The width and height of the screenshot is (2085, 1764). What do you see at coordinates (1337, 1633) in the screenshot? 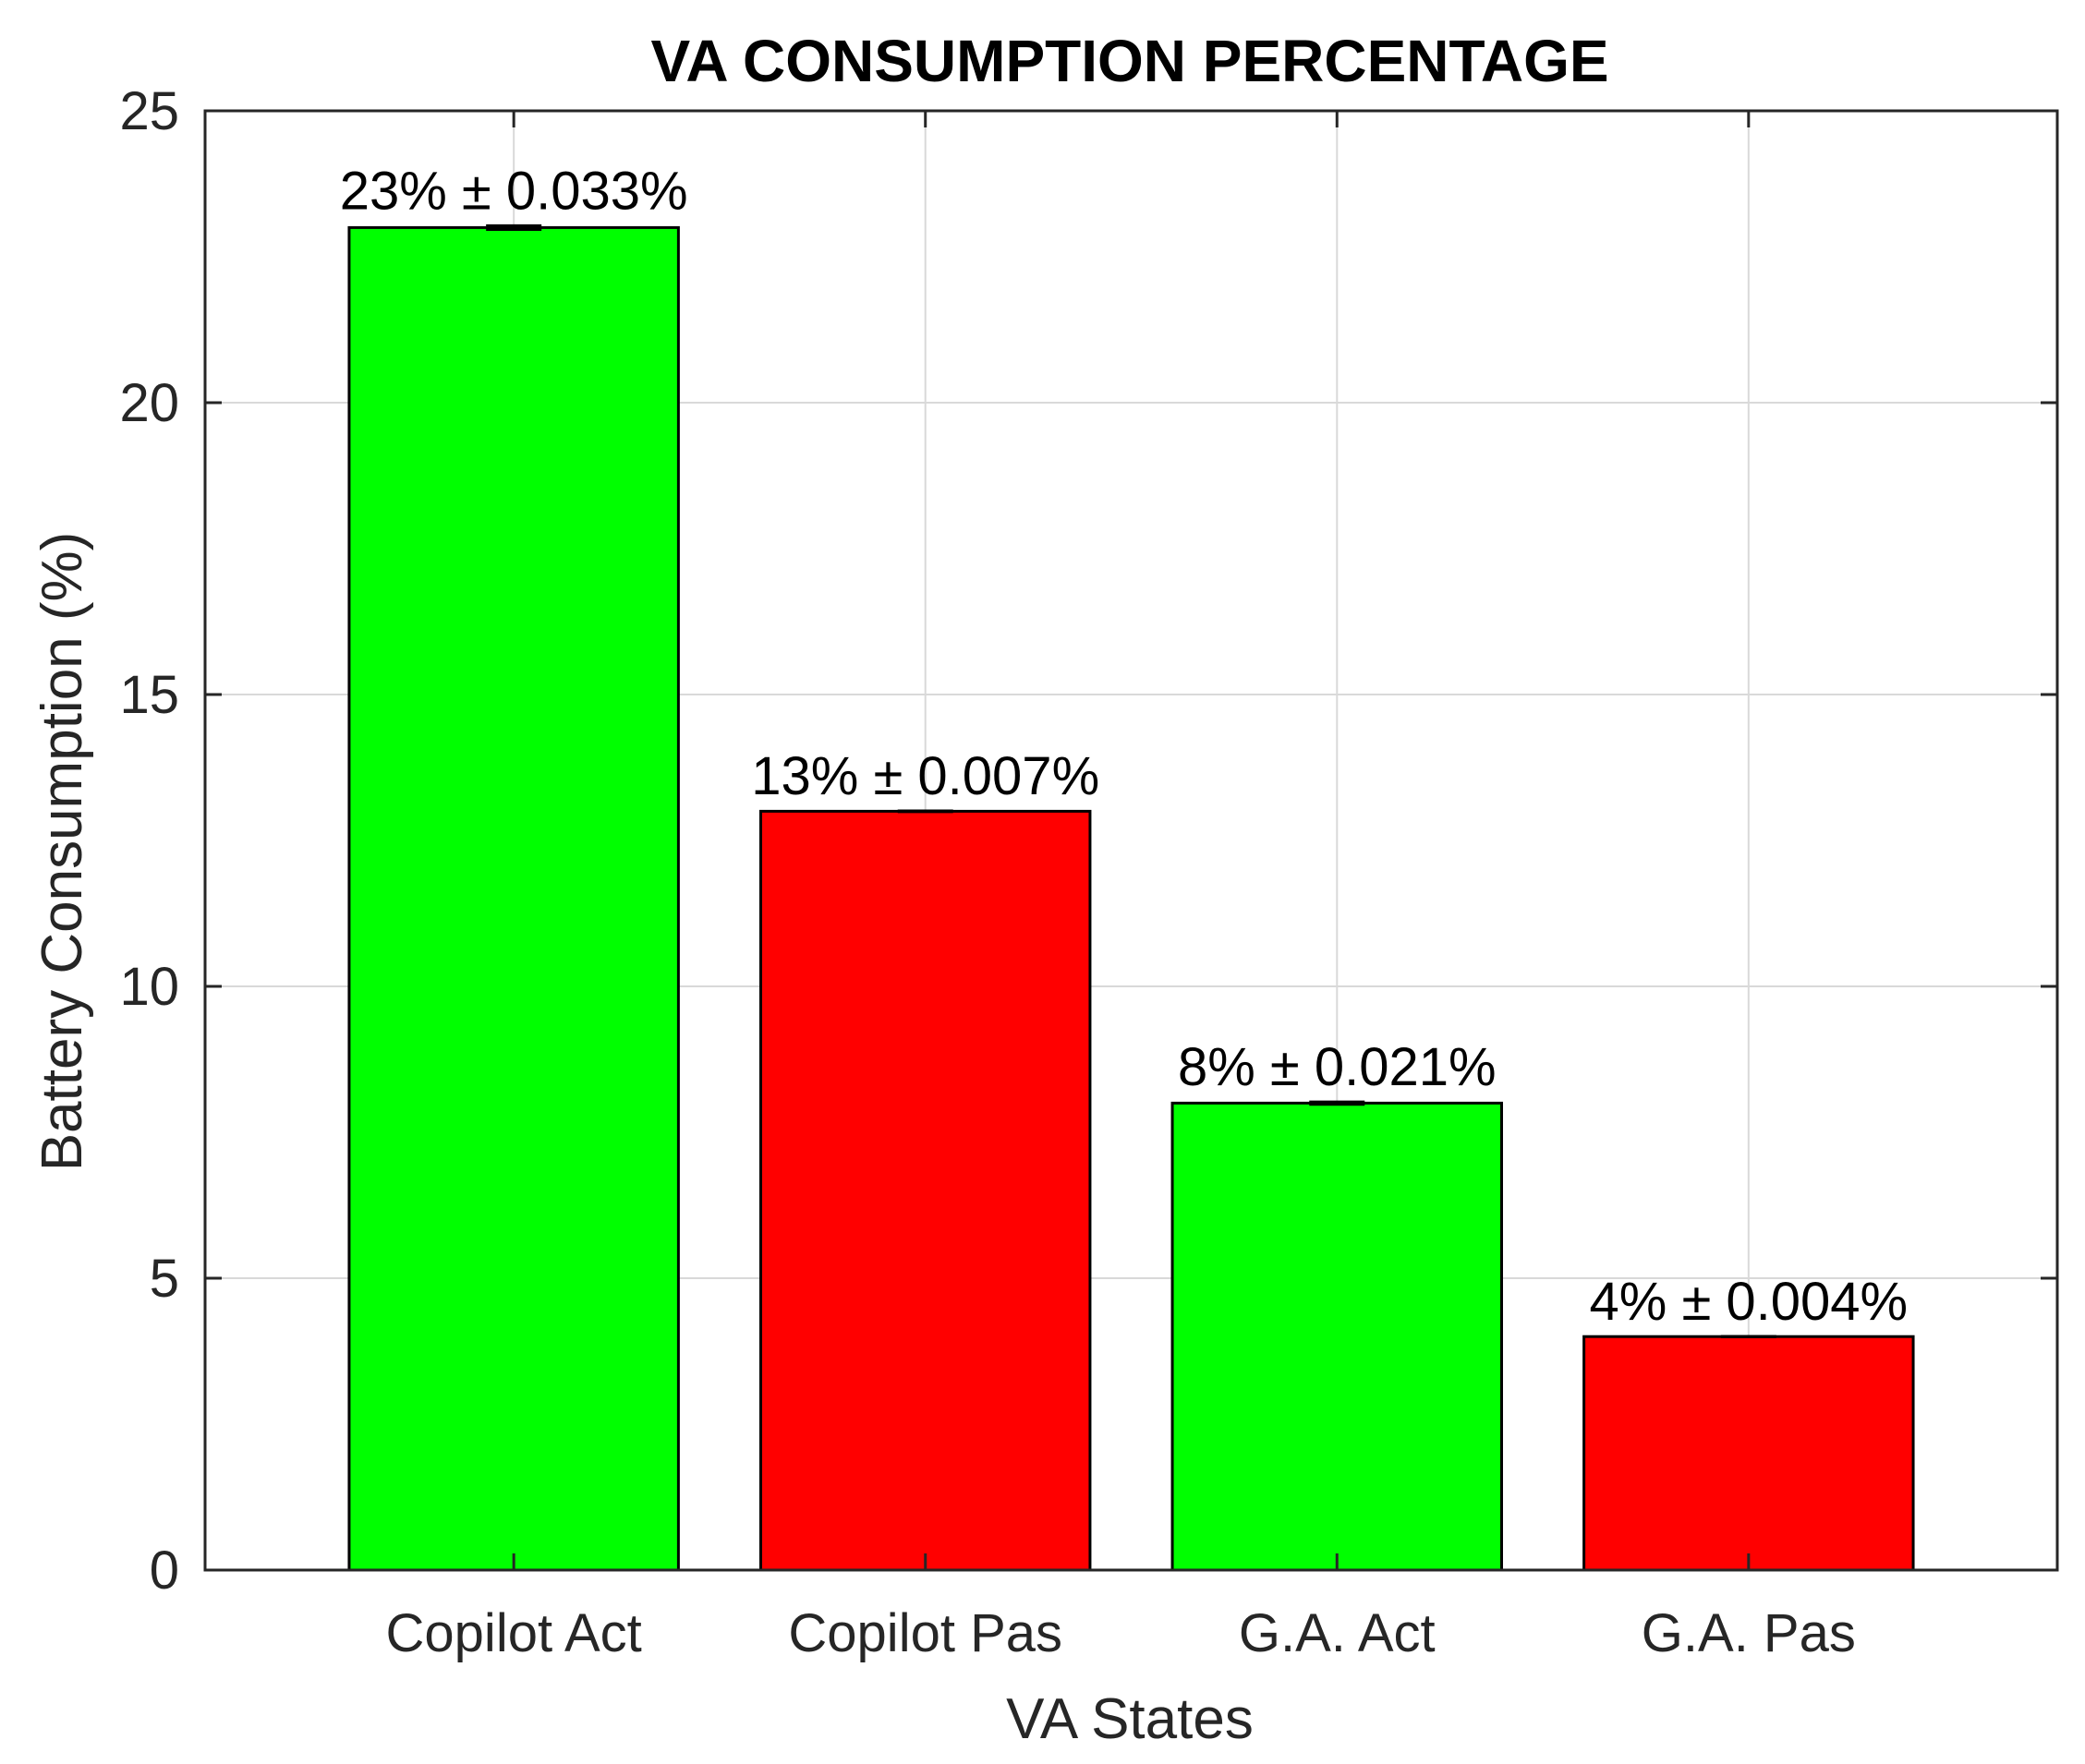
I see `x-tick-label: G.A. Act` at bounding box center [1337, 1633].